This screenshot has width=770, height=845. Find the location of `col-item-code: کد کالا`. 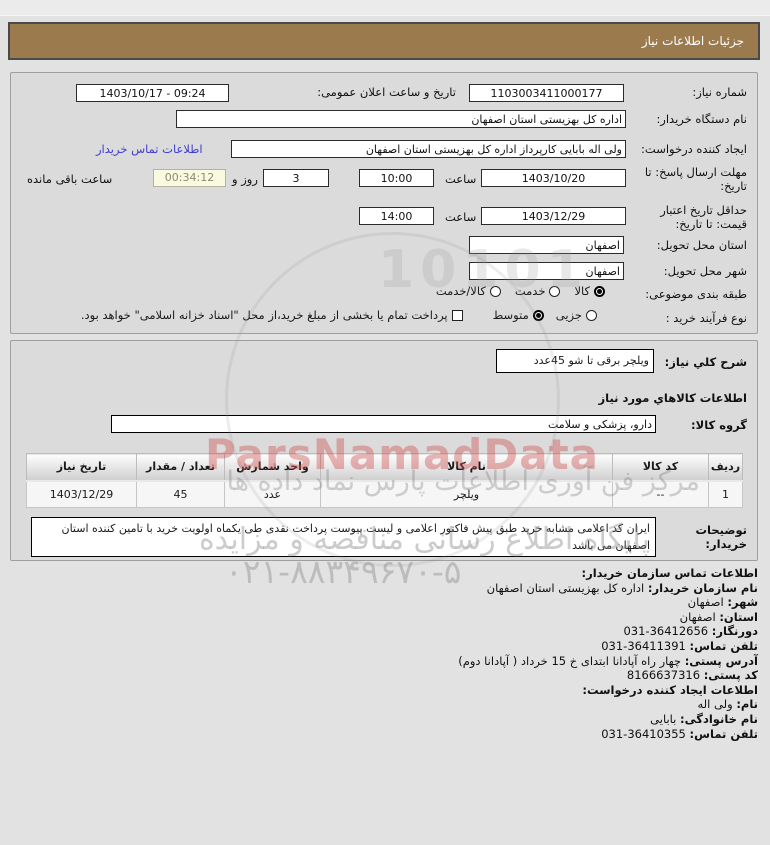

col-item-code: کد کالا is located at coordinates (660, 467).